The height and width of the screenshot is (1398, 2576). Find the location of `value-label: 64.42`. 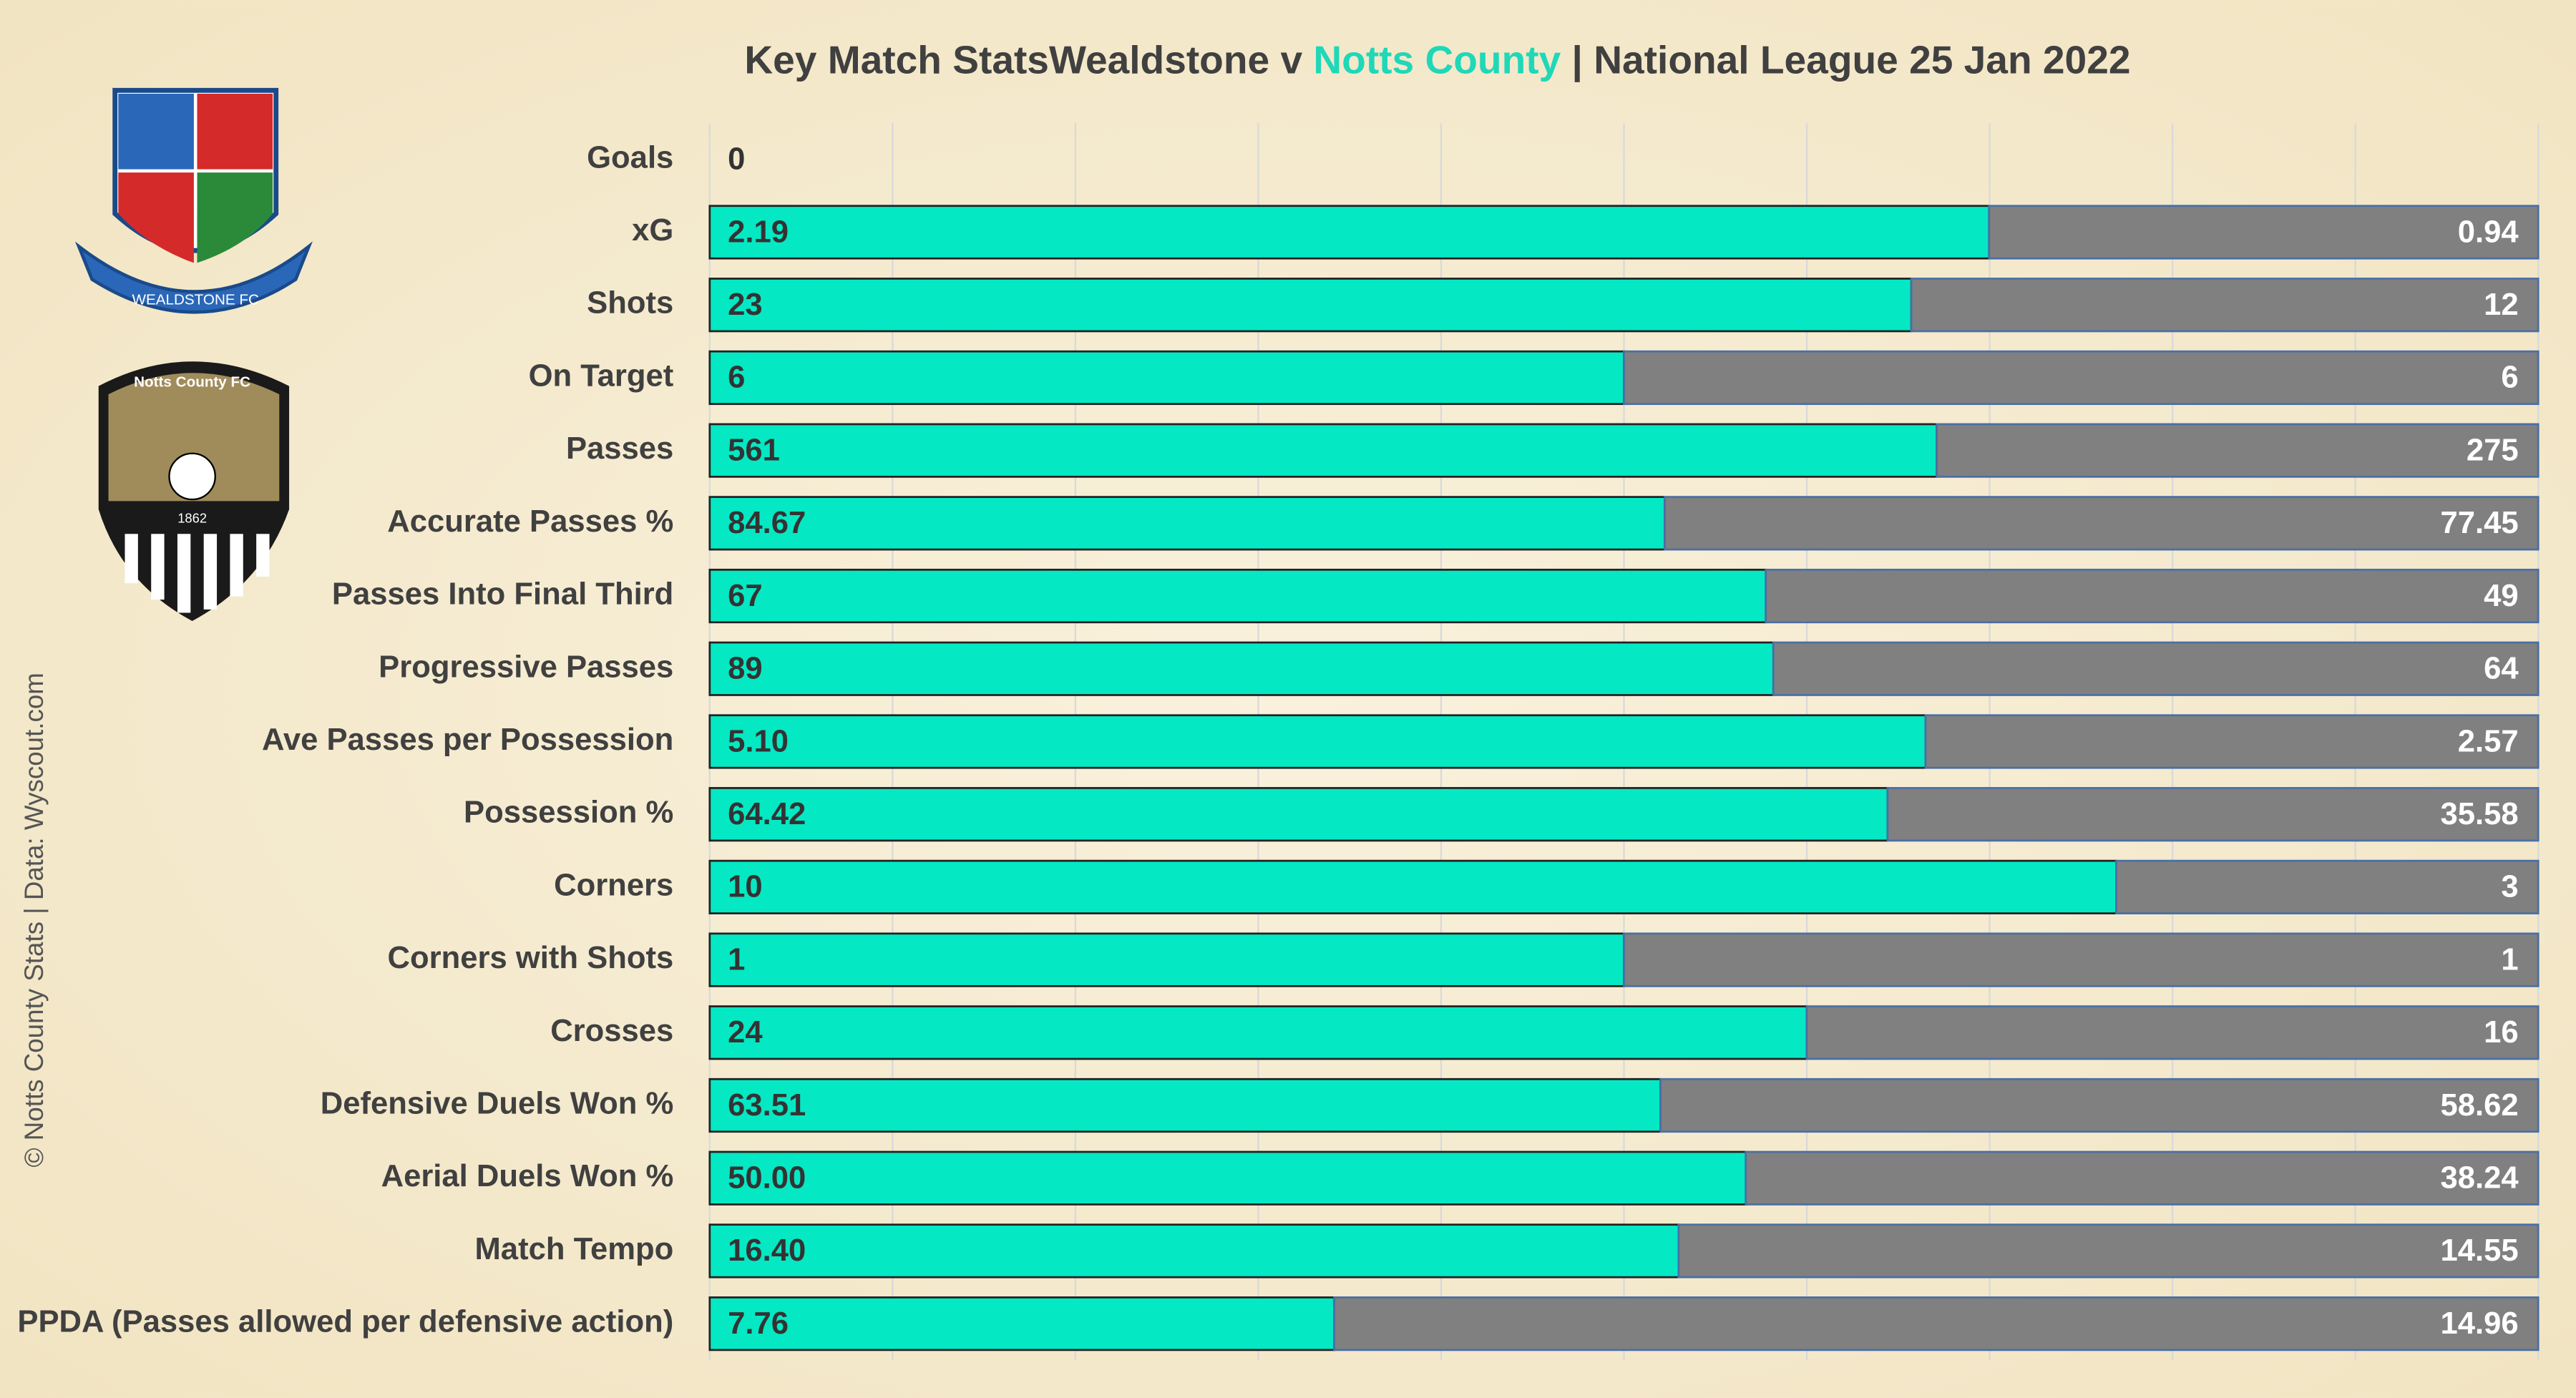

value-label: 64.42 is located at coordinates (767, 814).